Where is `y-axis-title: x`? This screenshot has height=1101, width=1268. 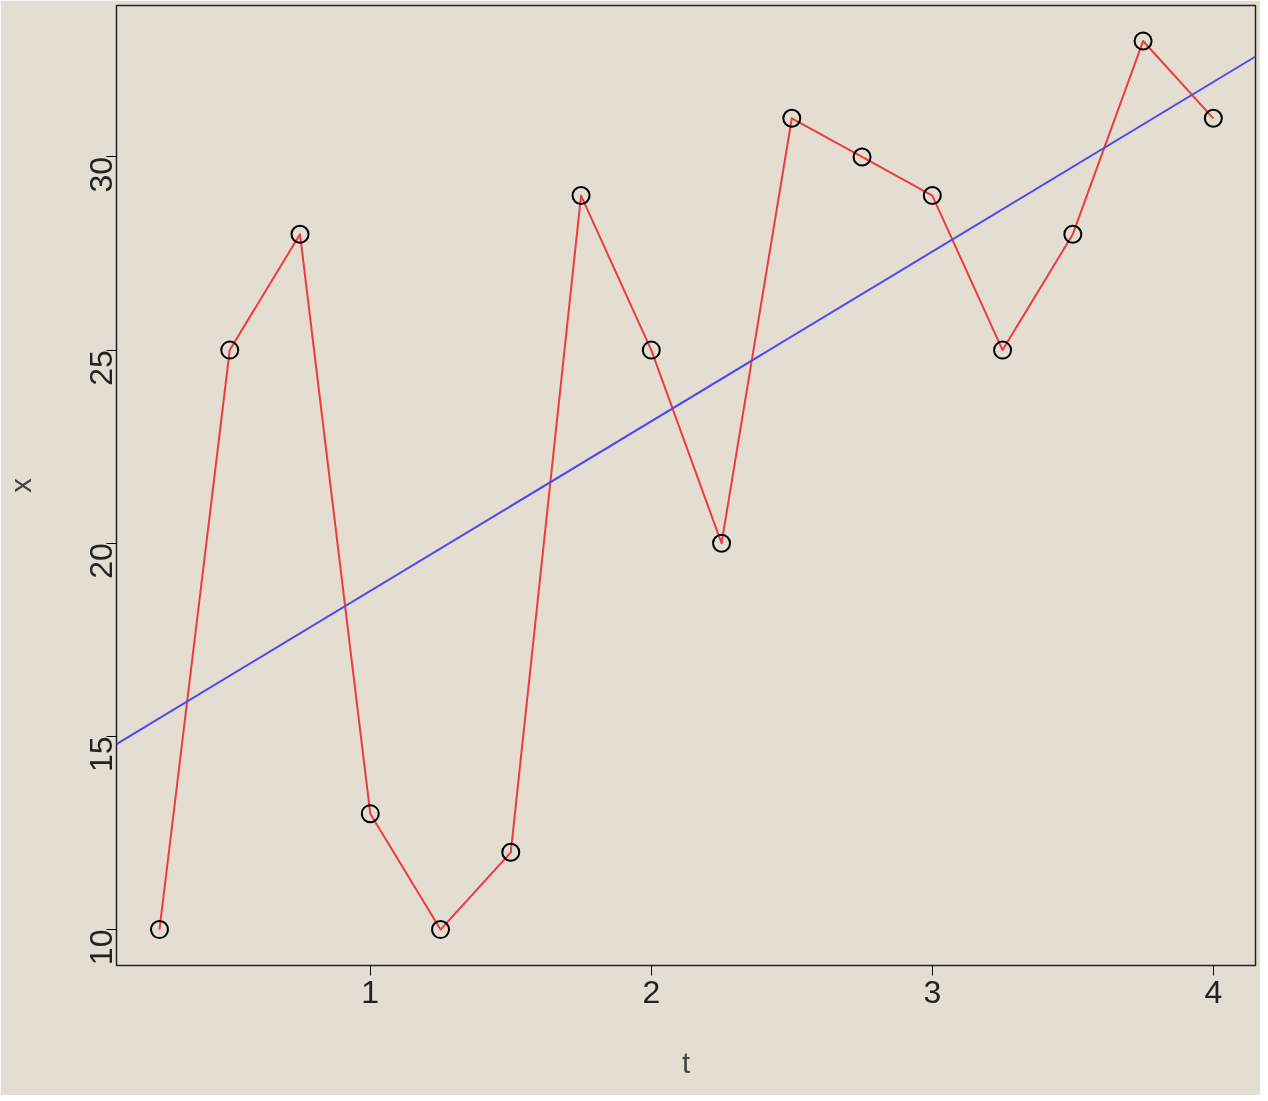
y-axis-title: x is located at coordinates (20, 485).